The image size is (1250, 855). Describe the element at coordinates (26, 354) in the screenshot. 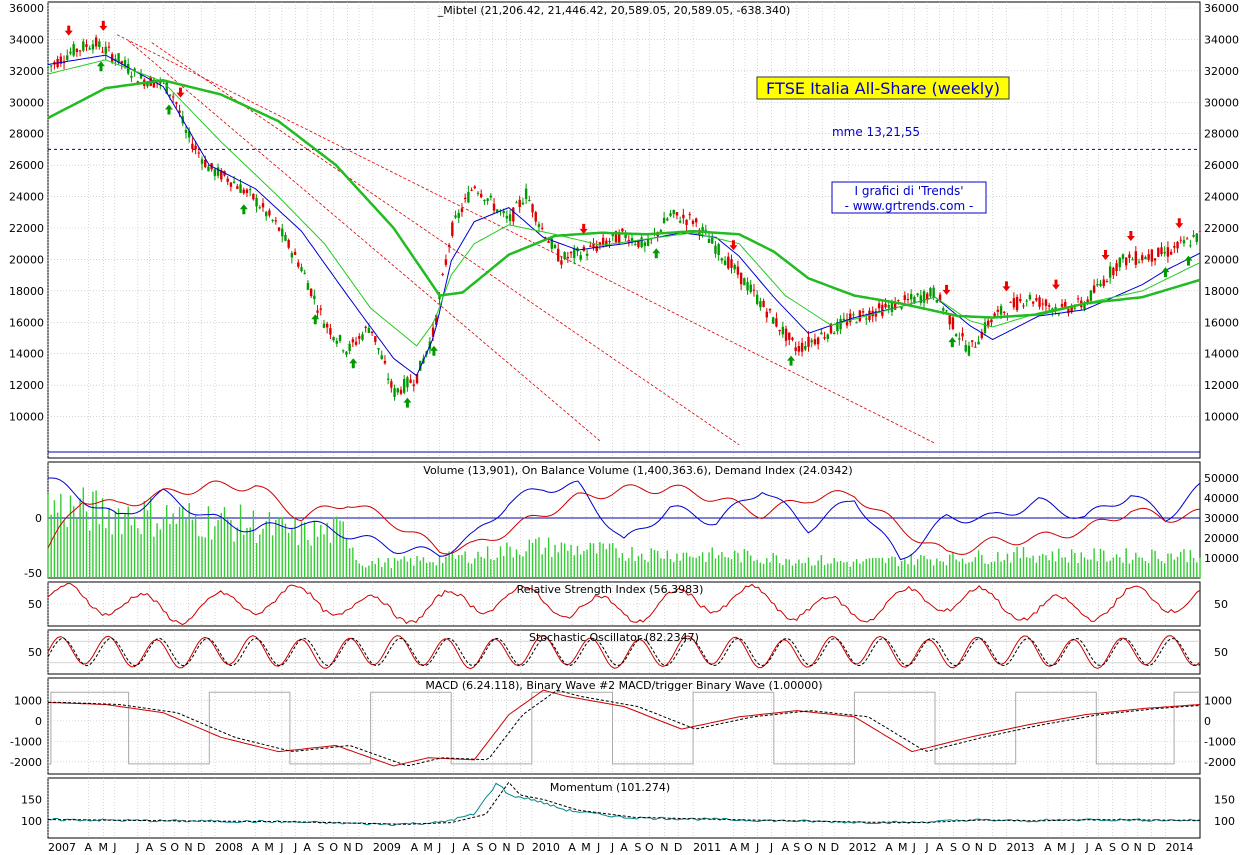

I see `y-tick-label-left: 14000` at that location.